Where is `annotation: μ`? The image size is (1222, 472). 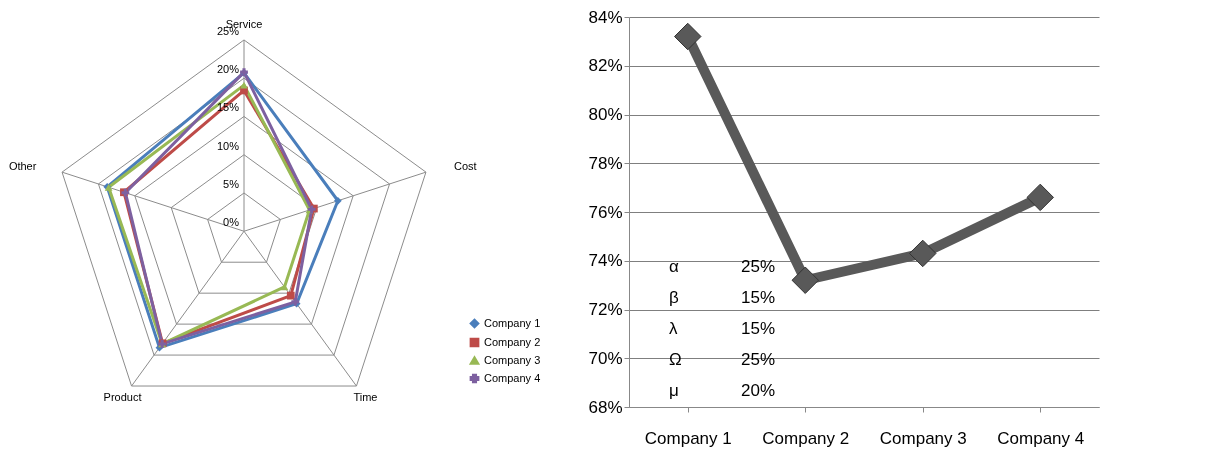
annotation: μ is located at coordinates (674, 391).